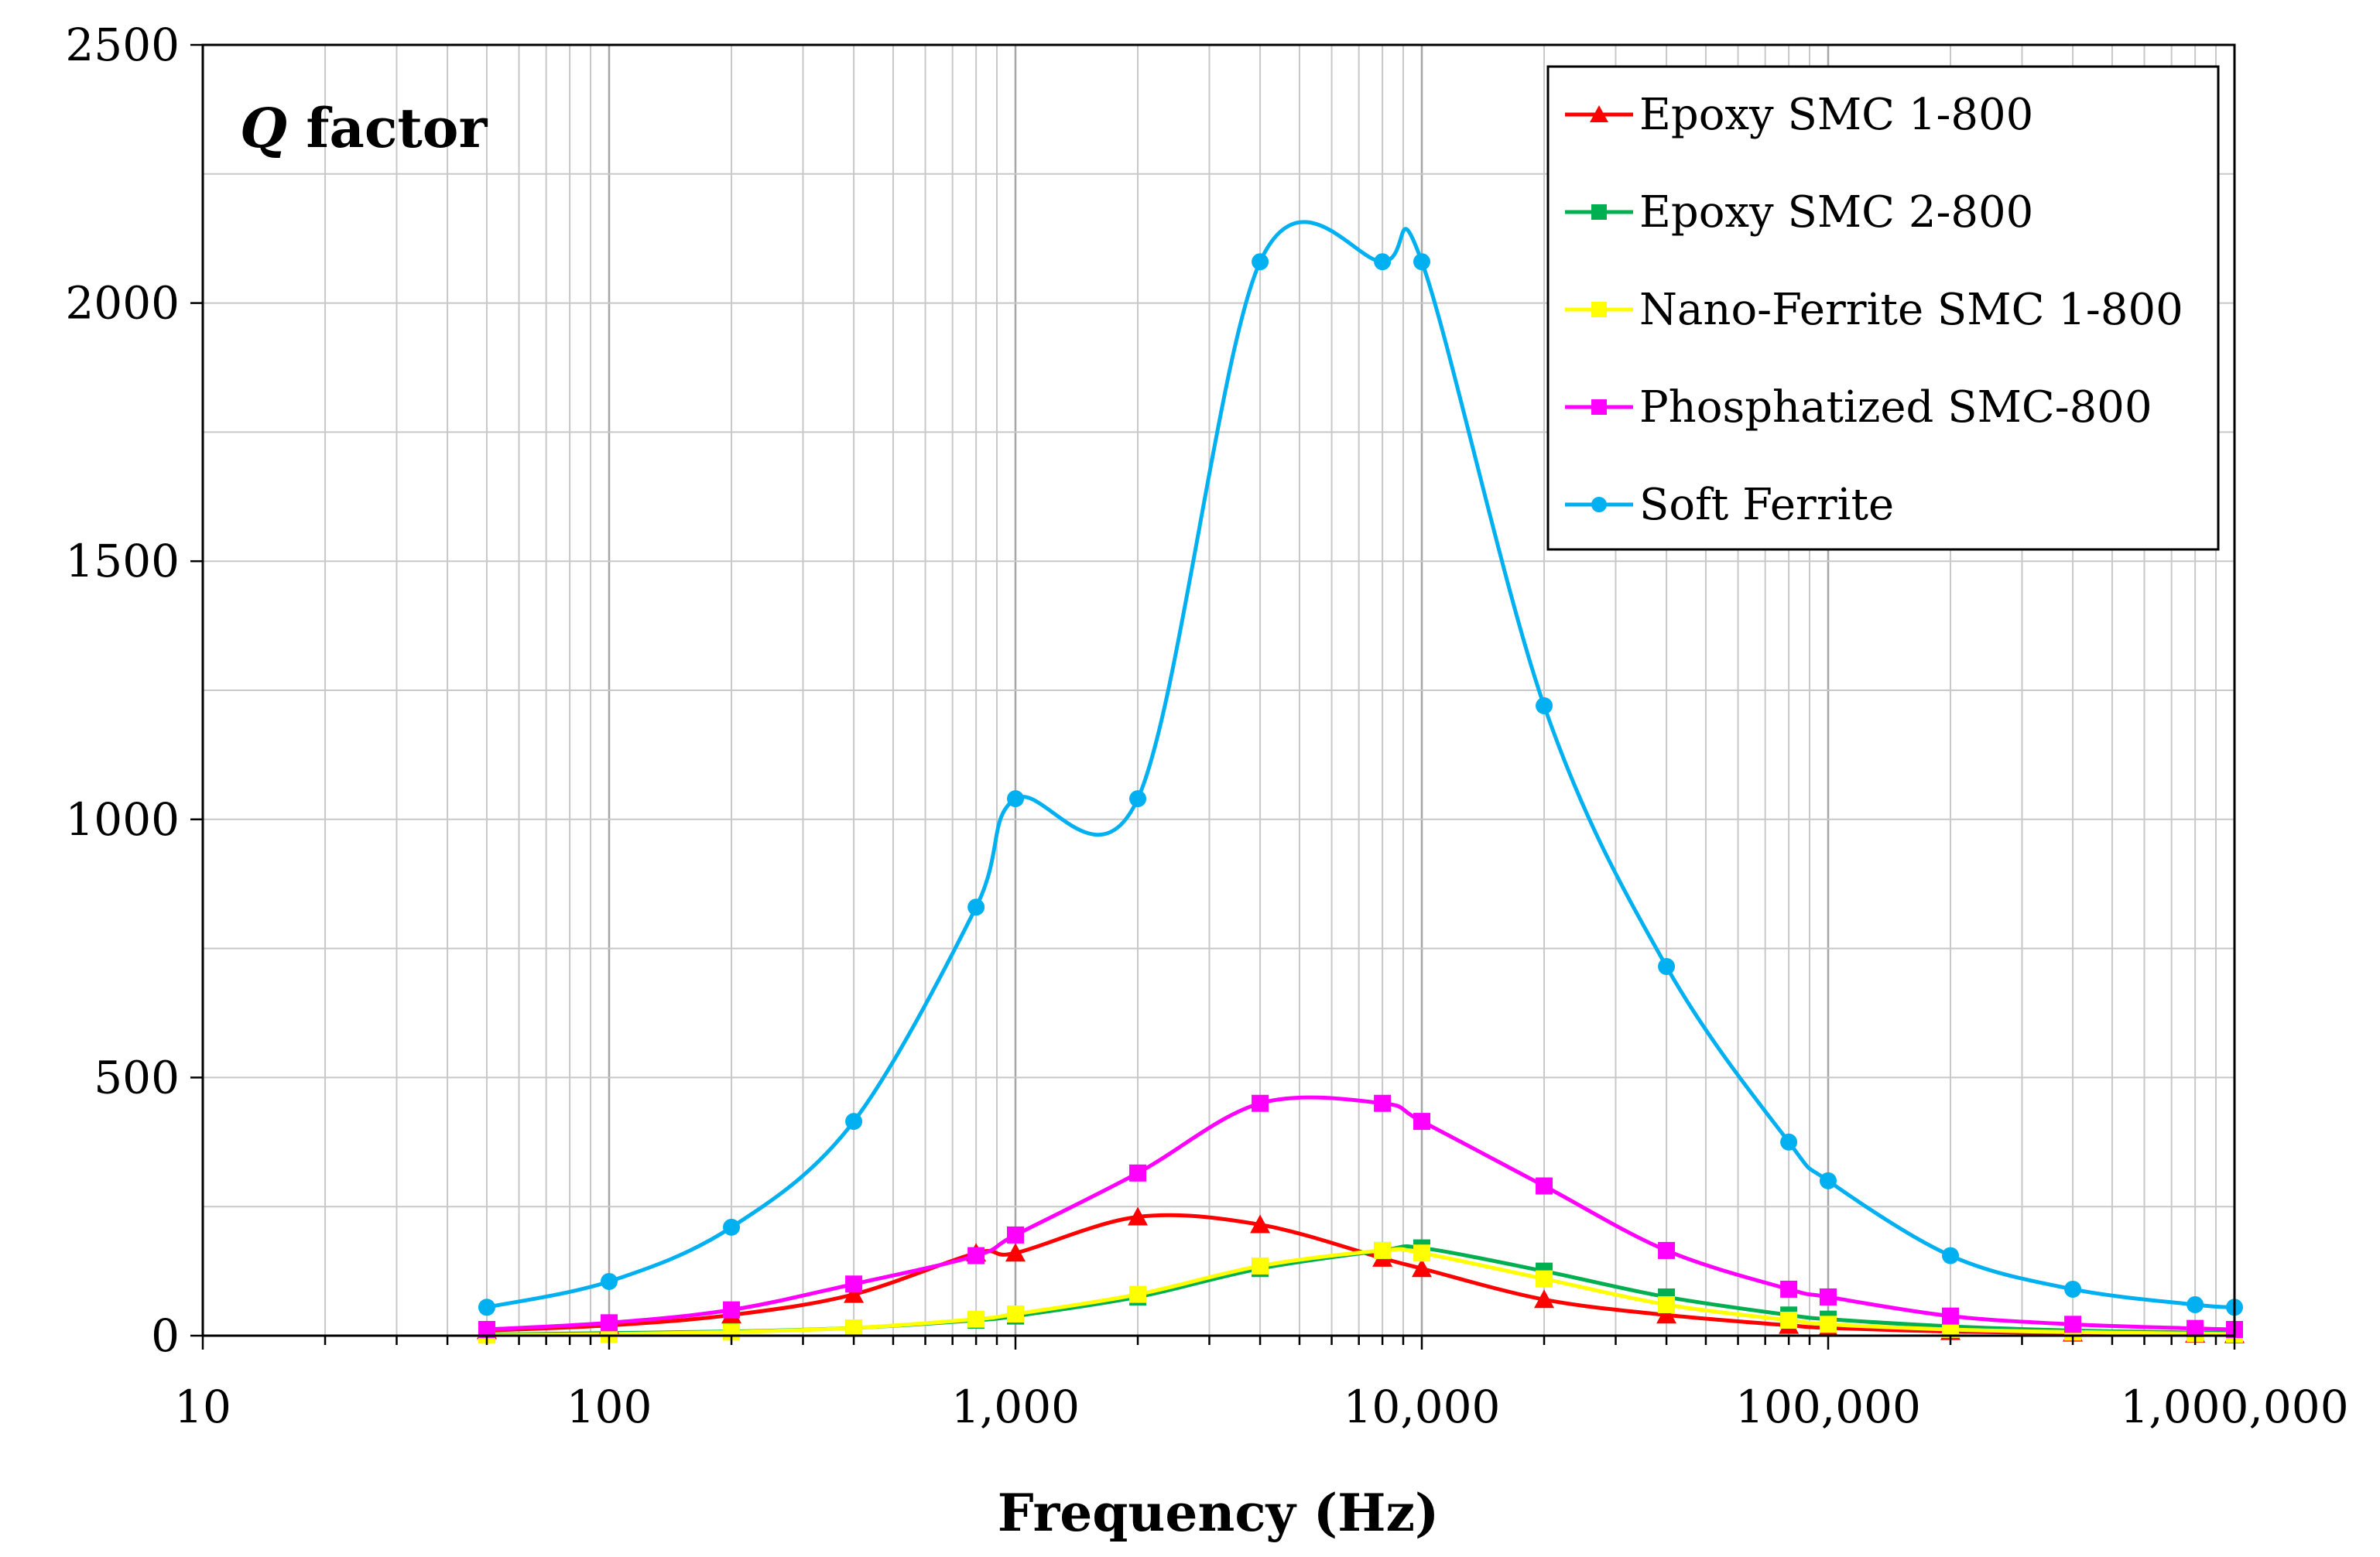  I want to click on q-factor-annotation: Q factor, so click(364, 128).